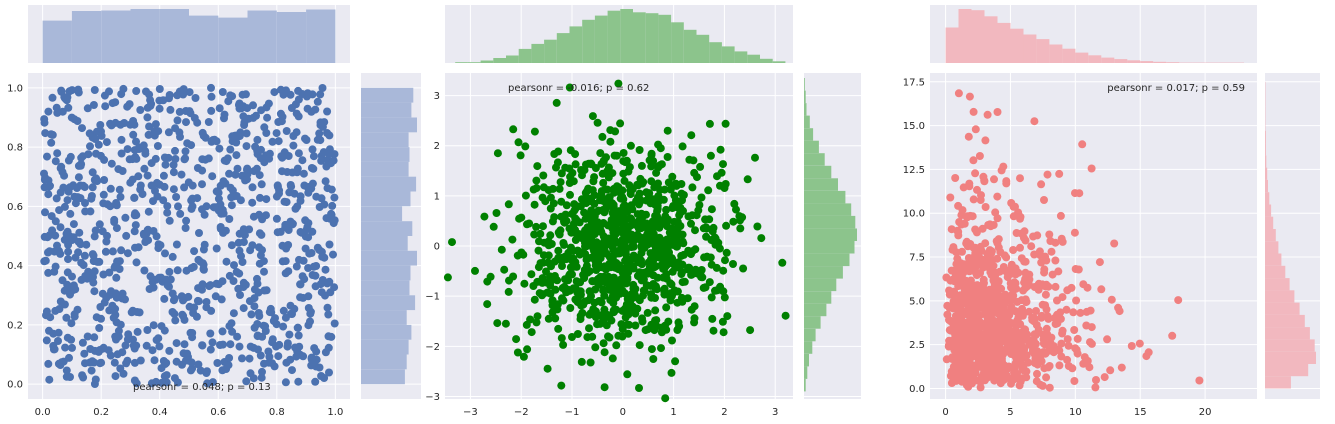 Image resolution: width=1335 pixels, height=424 pixels. I want to click on x-tick-label: 2, so click(724, 412).